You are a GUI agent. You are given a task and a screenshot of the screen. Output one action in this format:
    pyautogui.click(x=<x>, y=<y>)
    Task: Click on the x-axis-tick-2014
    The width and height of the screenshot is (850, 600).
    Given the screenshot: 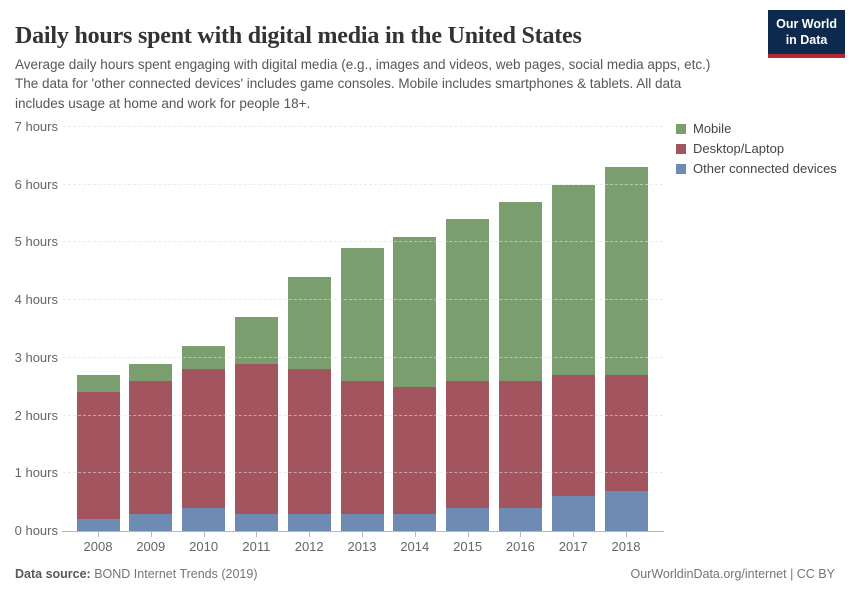 What is the action you would take?
    pyautogui.click(x=415, y=534)
    